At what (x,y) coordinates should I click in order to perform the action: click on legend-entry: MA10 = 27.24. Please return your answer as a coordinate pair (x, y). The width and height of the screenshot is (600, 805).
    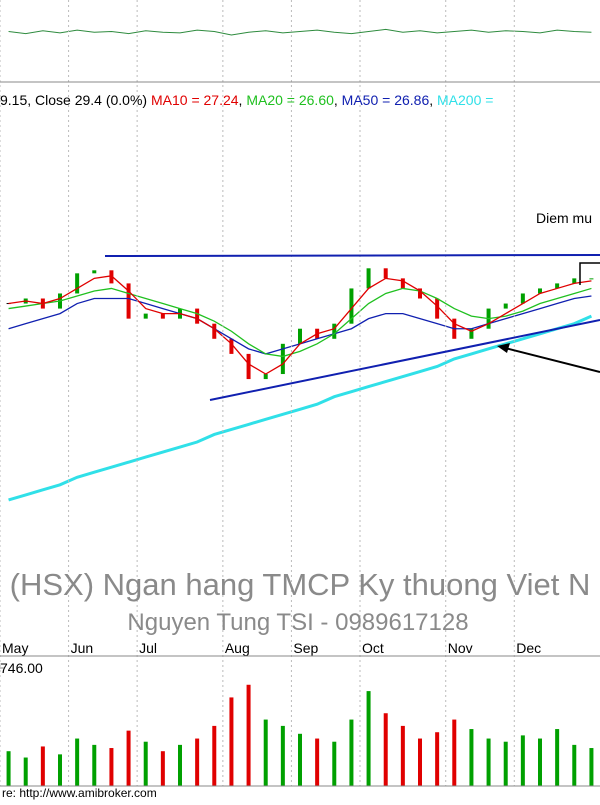
    Looking at the image, I should click on (195, 100).